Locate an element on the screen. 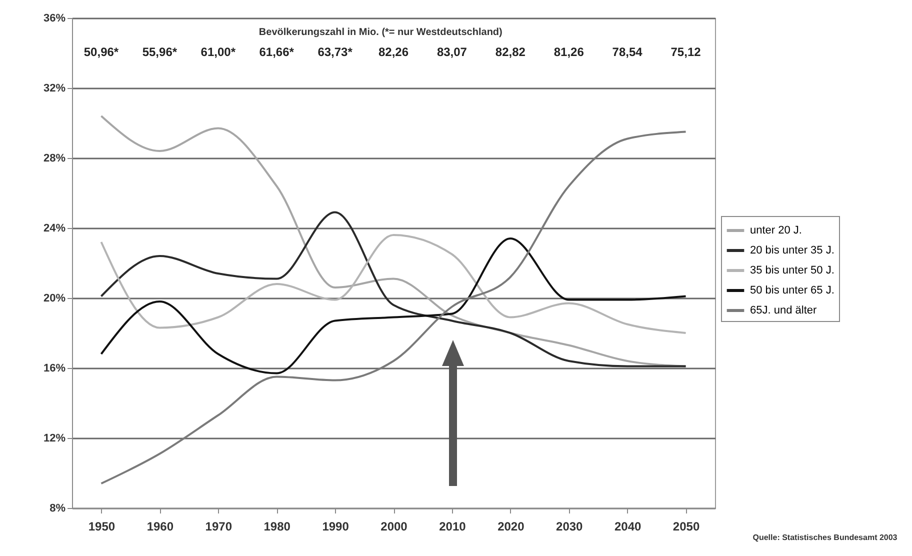 This screenshot has width=912, height=556. annotation: 61,00* is located at coordinates (218, 52).